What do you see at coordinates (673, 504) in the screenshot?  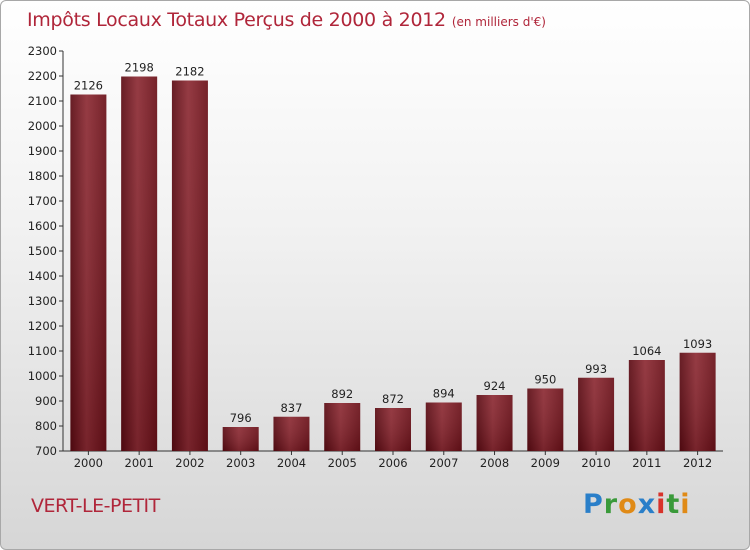 I see `logo-letter: t` at bounding box center [673, 504].